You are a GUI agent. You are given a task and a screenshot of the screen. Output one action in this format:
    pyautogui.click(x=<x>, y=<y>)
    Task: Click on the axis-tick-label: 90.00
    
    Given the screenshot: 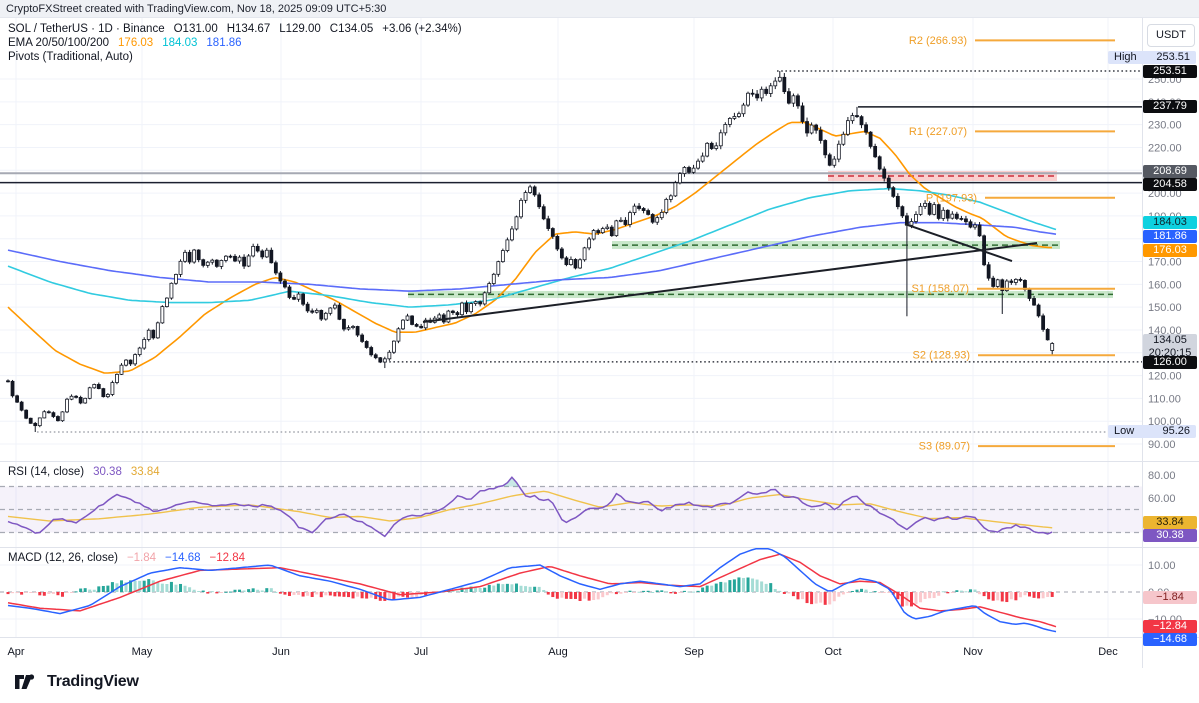 What is the action you would take?
    pyautogui.click(x=1162, y=445)
    